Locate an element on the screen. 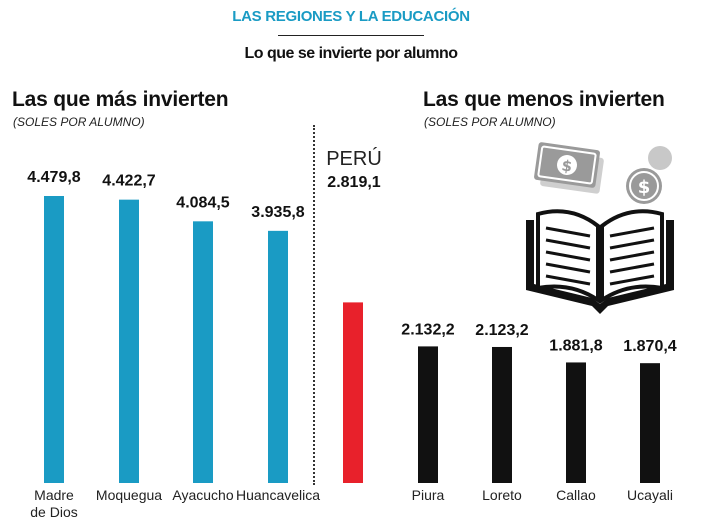  kicker-rule is located at coordinates (351, 35).